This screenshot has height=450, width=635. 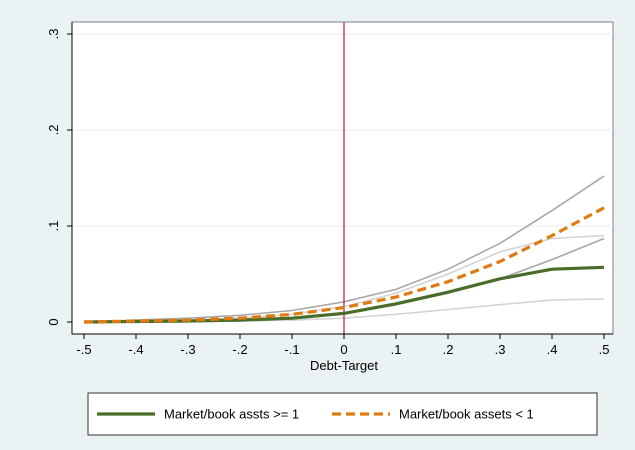 What do you see at coordinates (53, 34) in the screenshot?
I see `y-tick-label-3: .3` at bounding box center [53, 34].